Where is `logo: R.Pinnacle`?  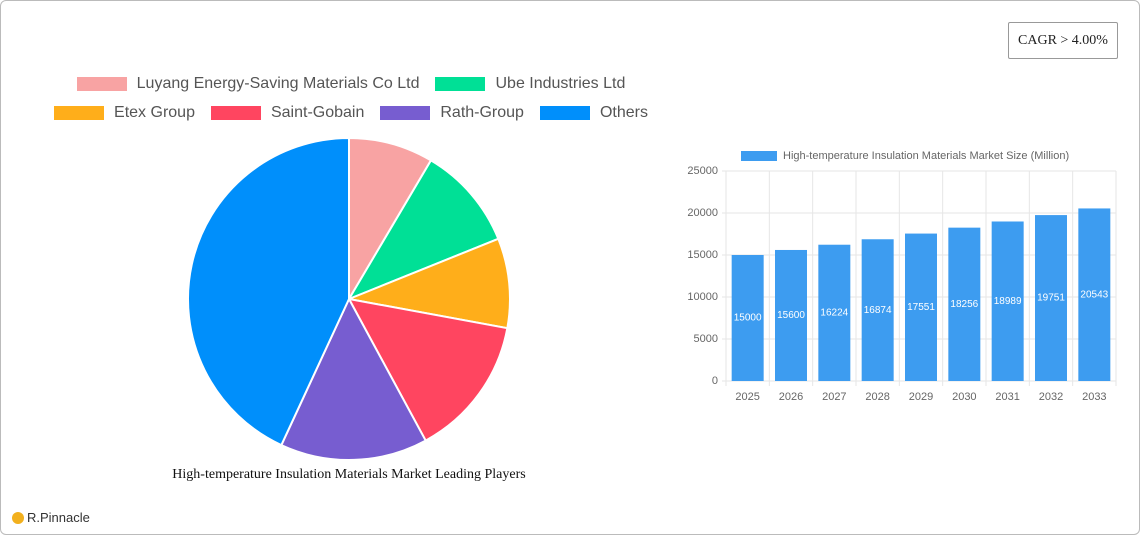
logo: R.Pinnacle is located at coordinates (51, 517).